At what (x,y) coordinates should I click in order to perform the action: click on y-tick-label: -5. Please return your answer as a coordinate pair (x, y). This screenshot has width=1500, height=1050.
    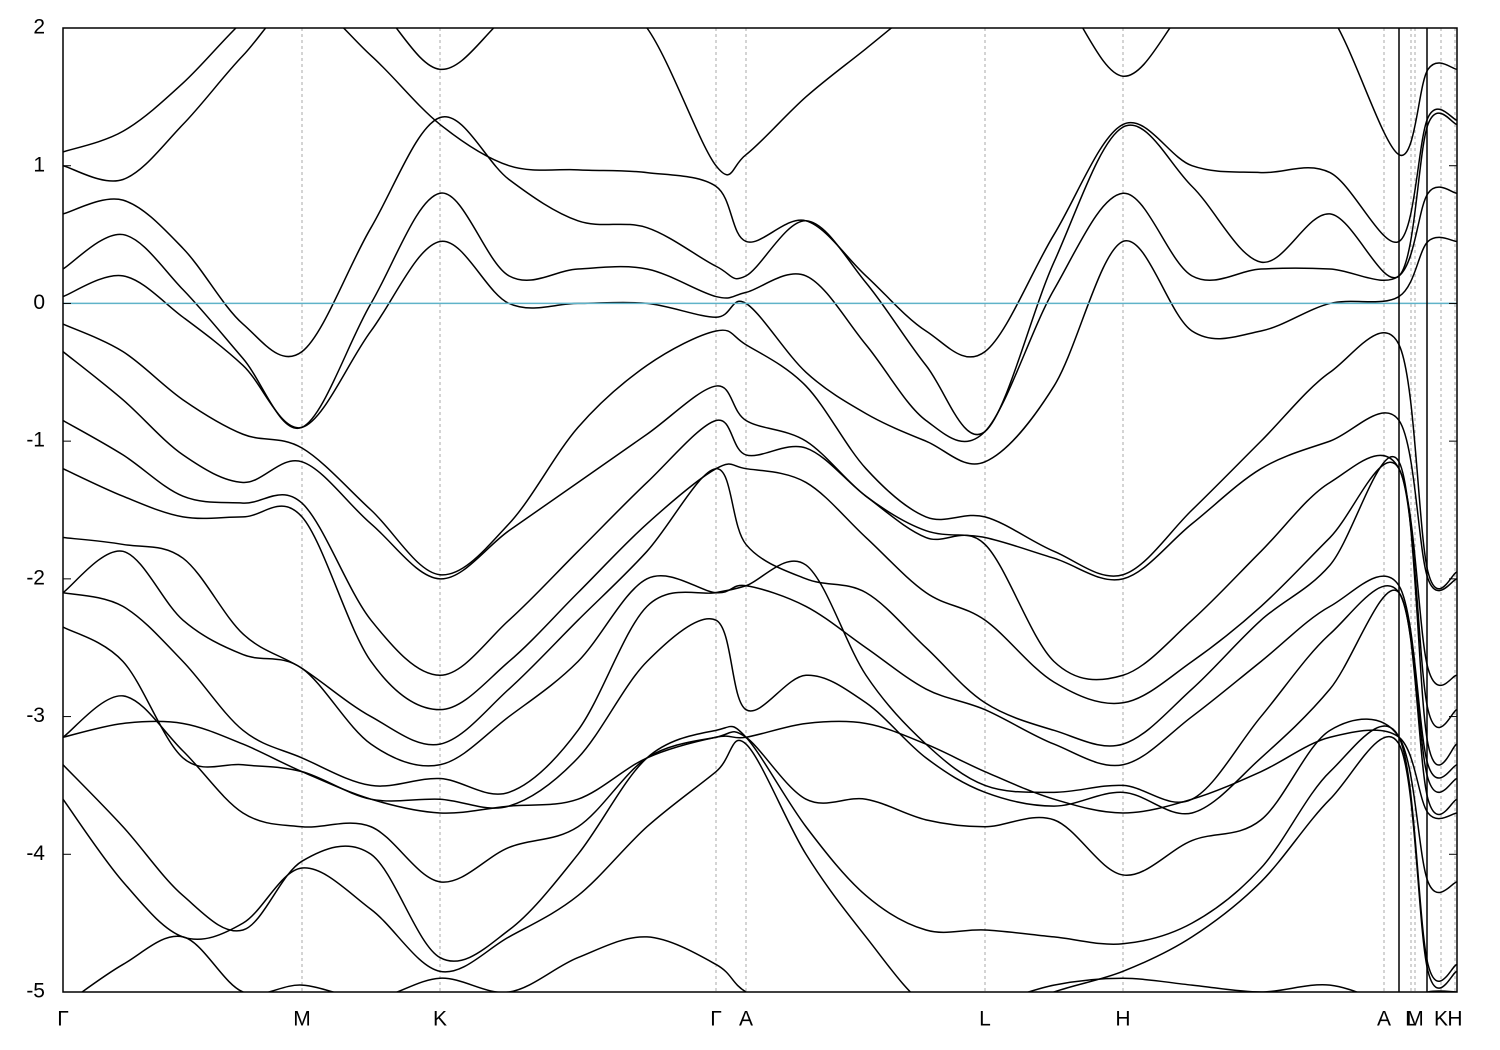
    Looking at the image, I should click on (35, 991).